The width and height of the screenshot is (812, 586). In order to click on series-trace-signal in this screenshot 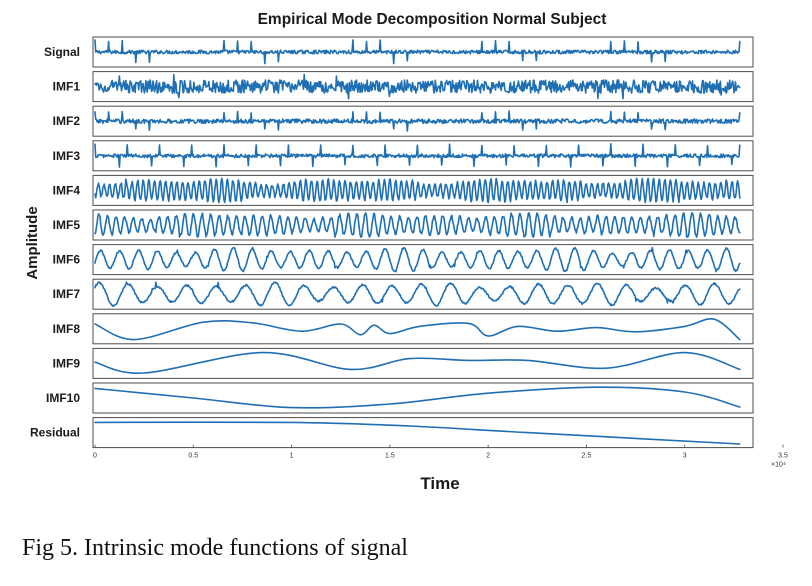, I will do `click(417, 52)`.